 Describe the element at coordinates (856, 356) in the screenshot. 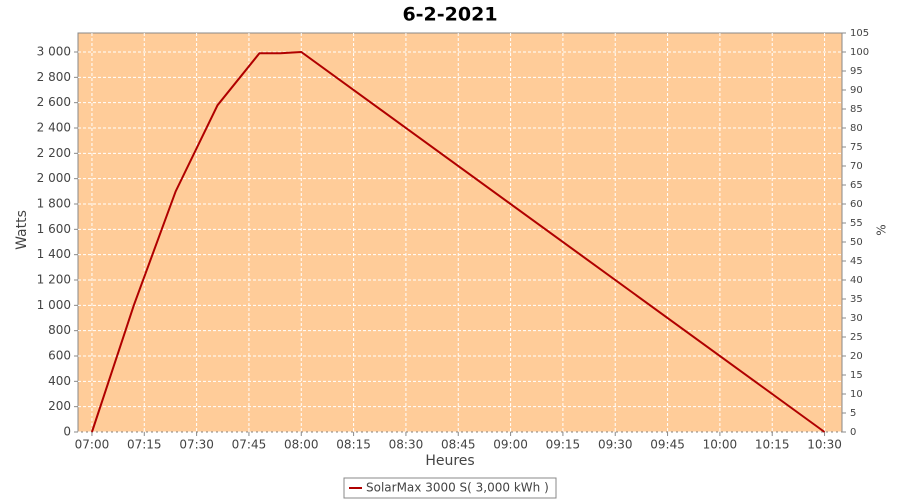

I see `y2-tick-label: 20` at that location.